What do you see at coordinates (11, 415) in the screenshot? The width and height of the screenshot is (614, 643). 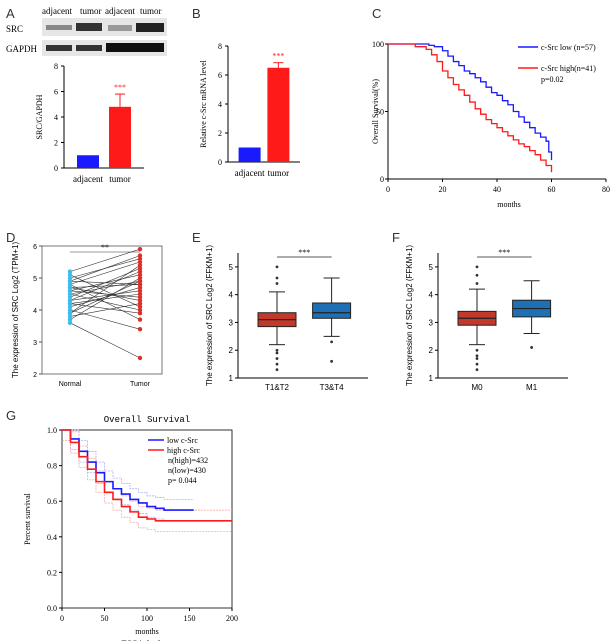 I see `panel-label-g: G` at bounding box center [11, 415].